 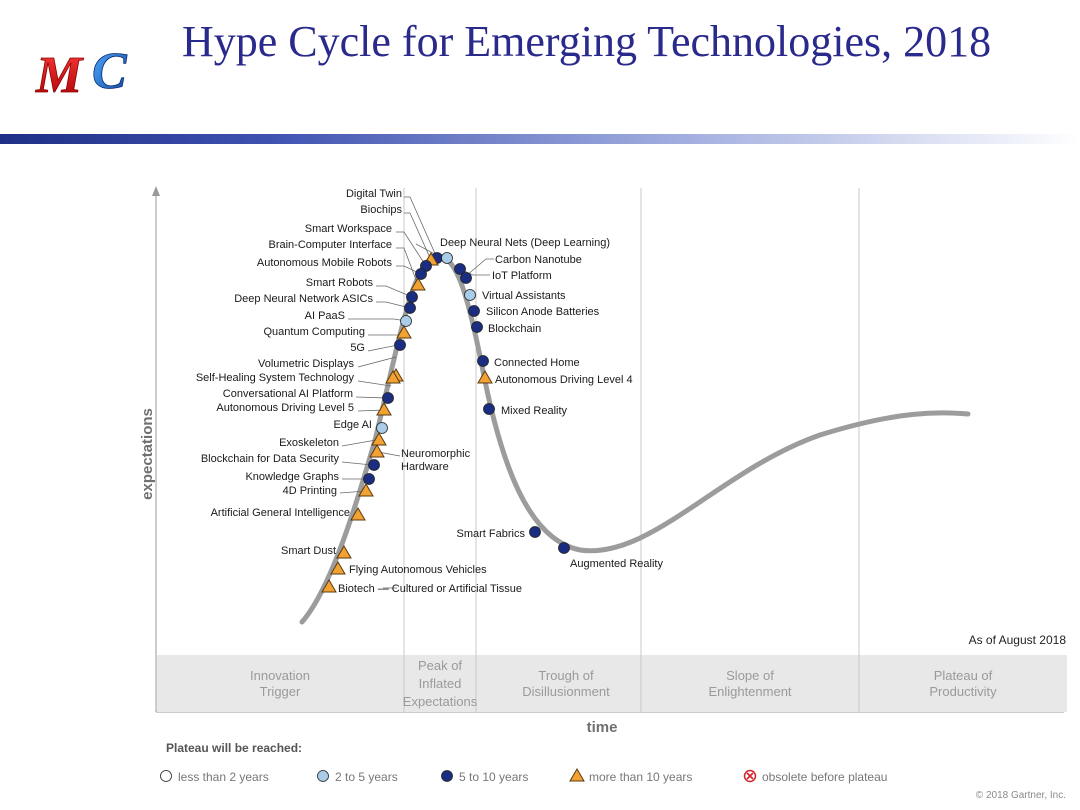 I want to click on tech-label-augmented-reality: Augmented Reality, so click(x=616, y=564).